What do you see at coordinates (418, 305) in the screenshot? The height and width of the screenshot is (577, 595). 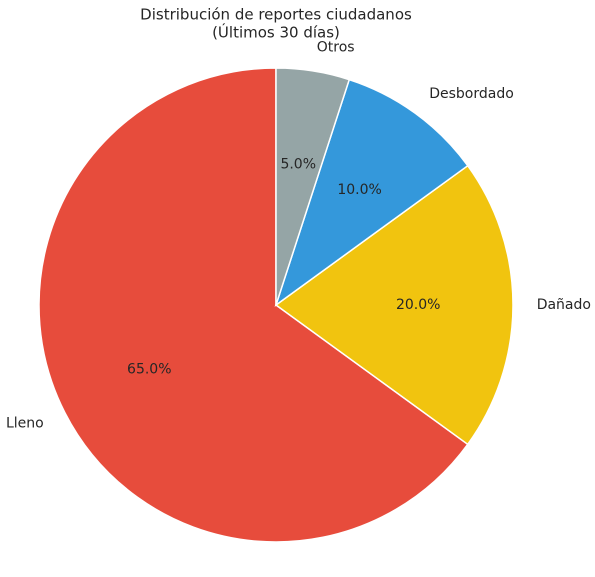 I see `percent-label: 20.0%` at bounding box center [418, 305].